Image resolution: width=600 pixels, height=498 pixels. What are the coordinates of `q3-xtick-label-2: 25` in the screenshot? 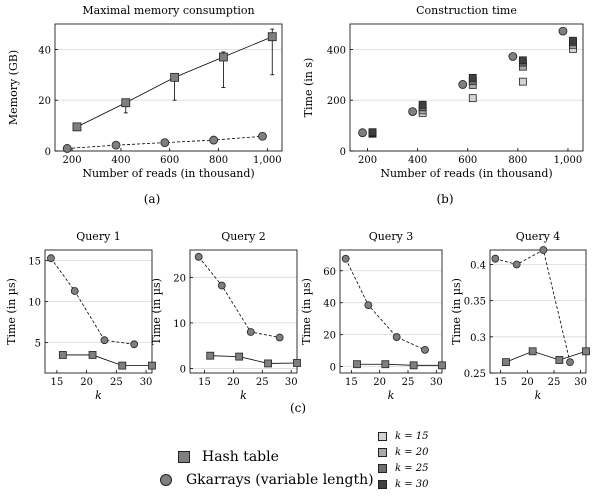 It's located at (408, 382).